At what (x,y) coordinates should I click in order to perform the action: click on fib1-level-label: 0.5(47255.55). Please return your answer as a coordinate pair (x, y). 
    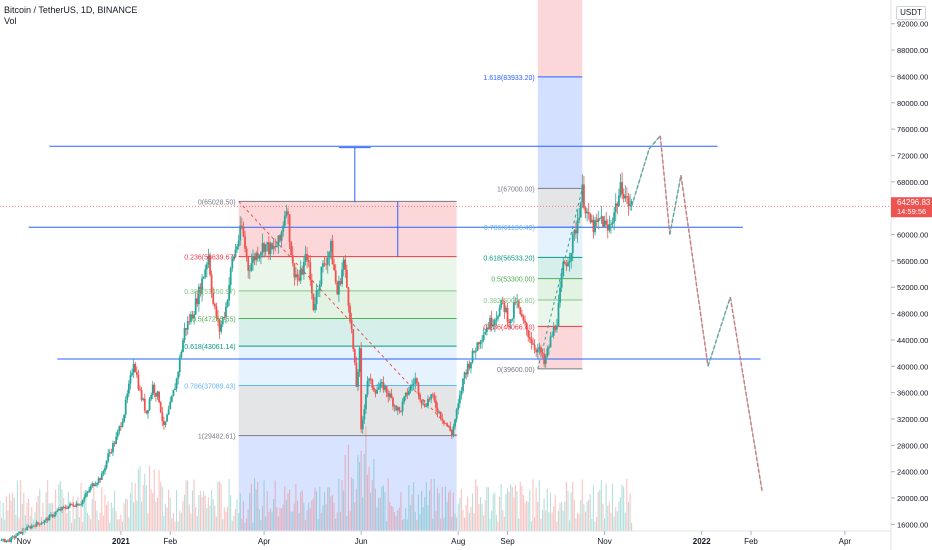
    Looking at the image, I should click on (214, 319).